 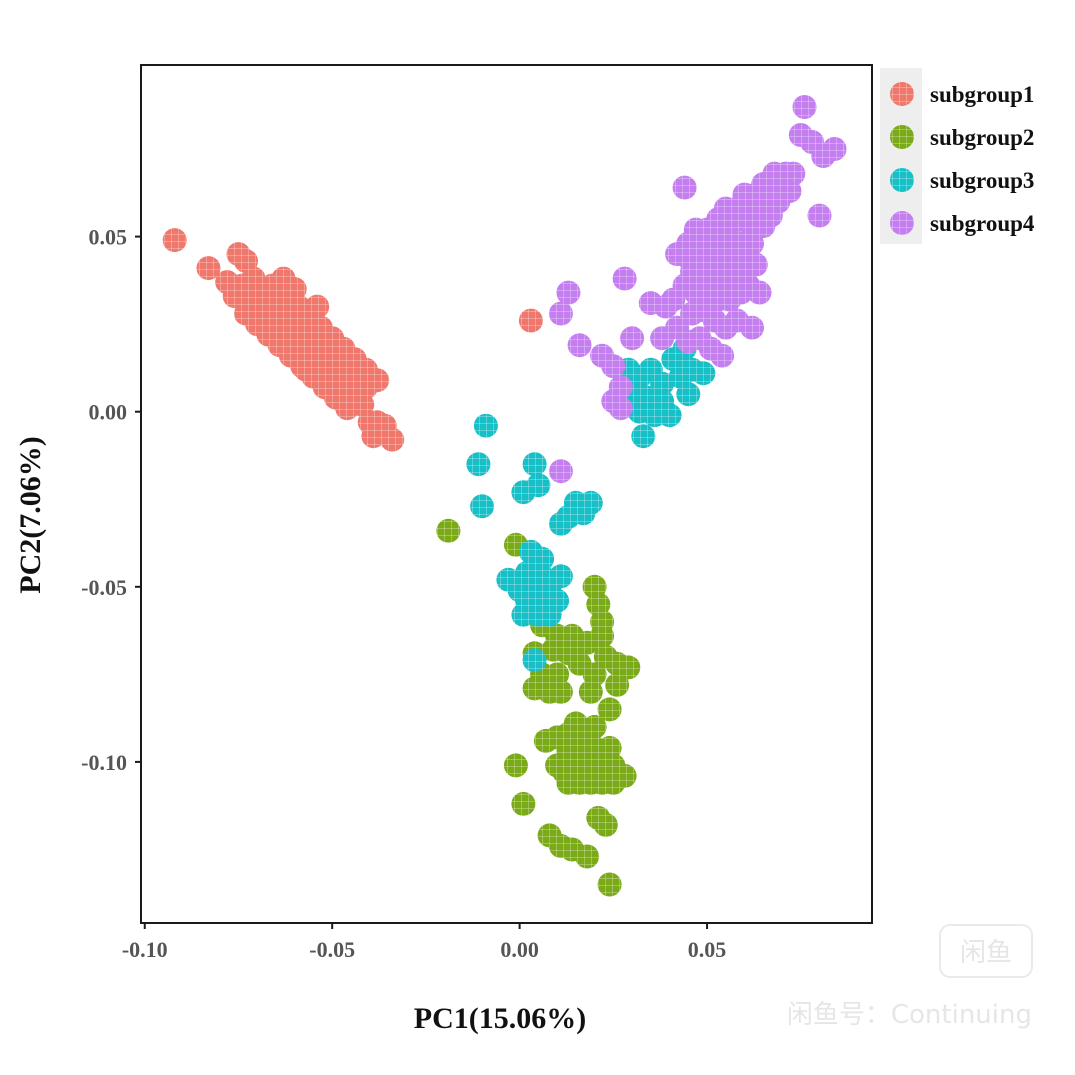 I want to click on y-tick-label: -0.05, so click(x=104, y=587).